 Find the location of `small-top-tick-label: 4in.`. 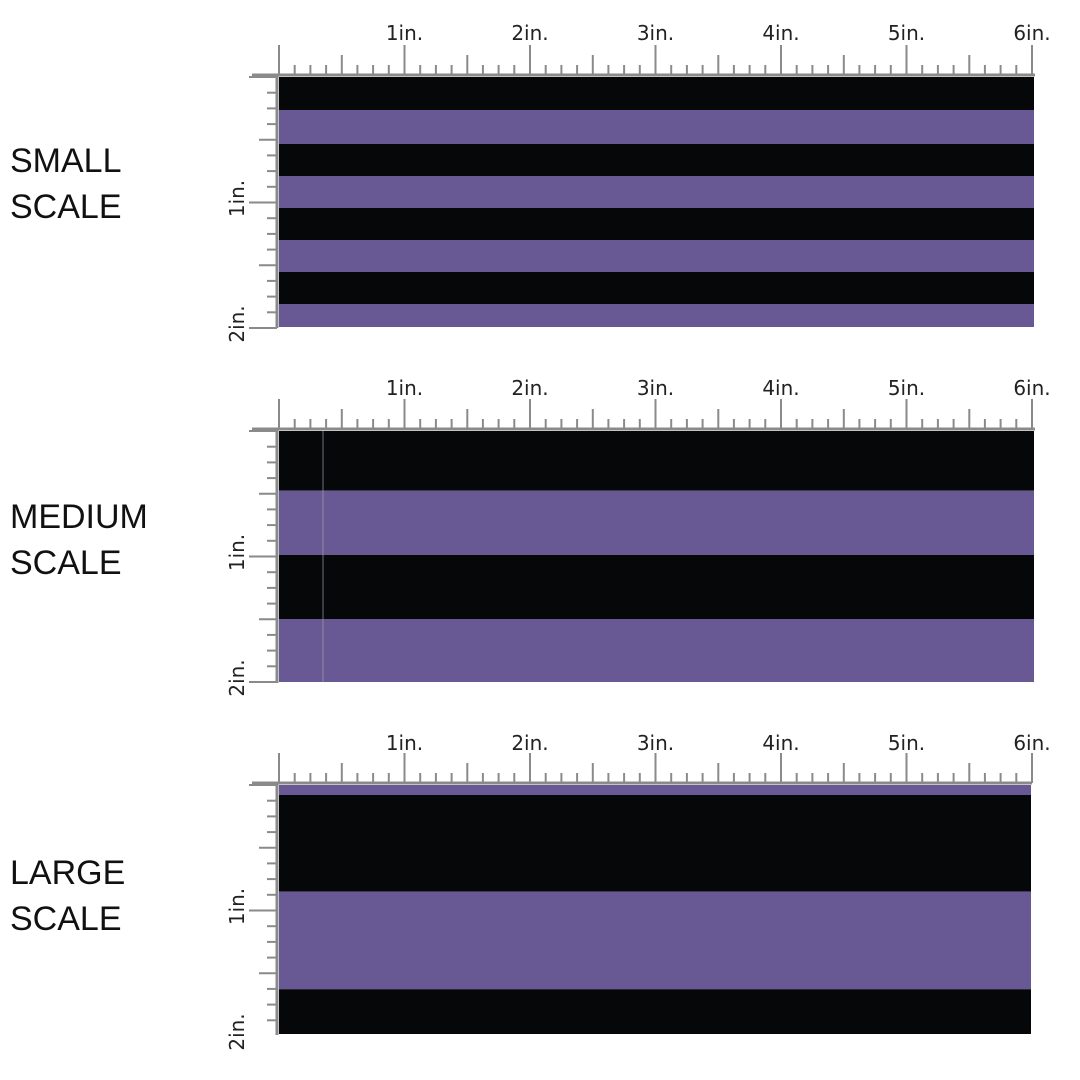

small-top-tick-label: 4in. is located at coordinates (780, 33).